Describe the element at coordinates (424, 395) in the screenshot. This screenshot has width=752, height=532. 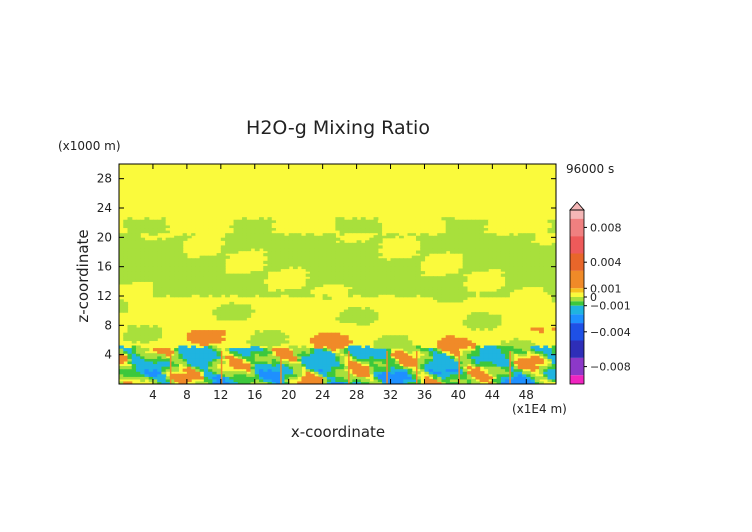
I see `x-tick-label: 36` at that location.